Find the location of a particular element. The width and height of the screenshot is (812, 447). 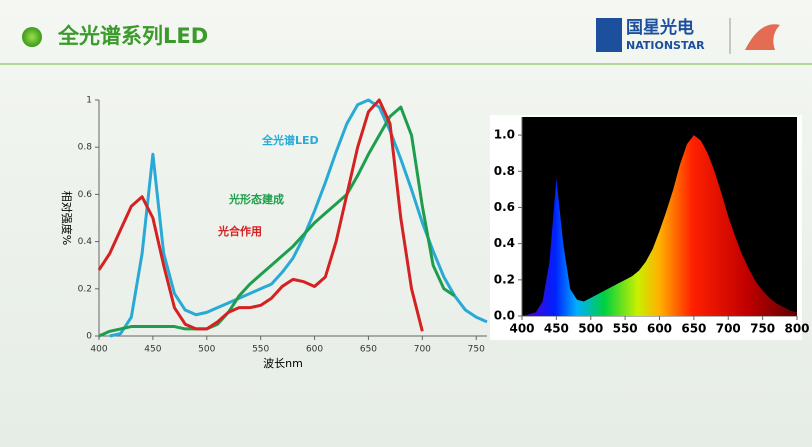

legend-label: 全光谱LED is located at coordinates (290, 140).